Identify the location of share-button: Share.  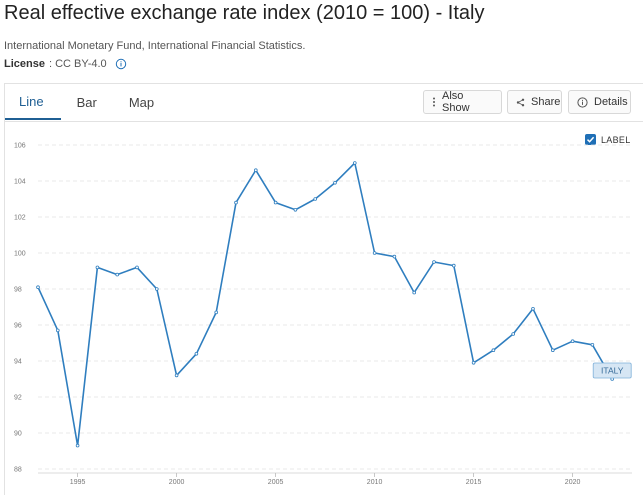
(534, 102).